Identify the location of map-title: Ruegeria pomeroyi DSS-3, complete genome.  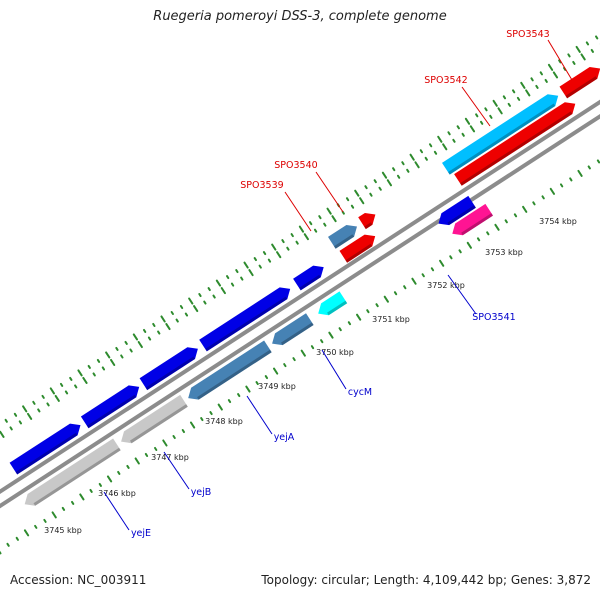
(300, 16).